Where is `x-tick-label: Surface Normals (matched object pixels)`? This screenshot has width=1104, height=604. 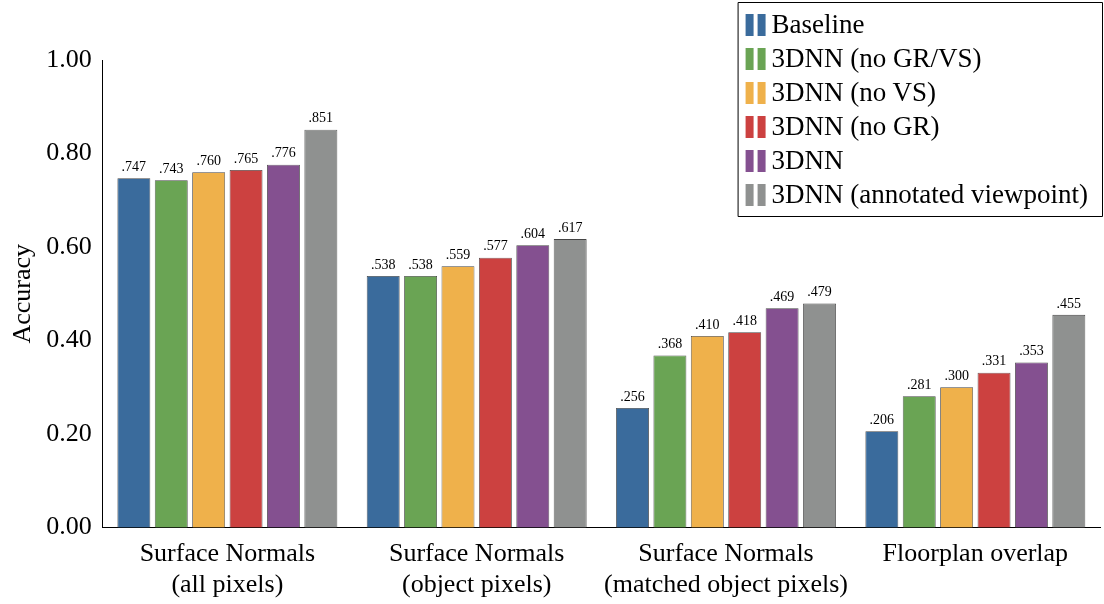
x-tick-label: Surface Normals (matched object pixels) is located at coordinates (726, 568).